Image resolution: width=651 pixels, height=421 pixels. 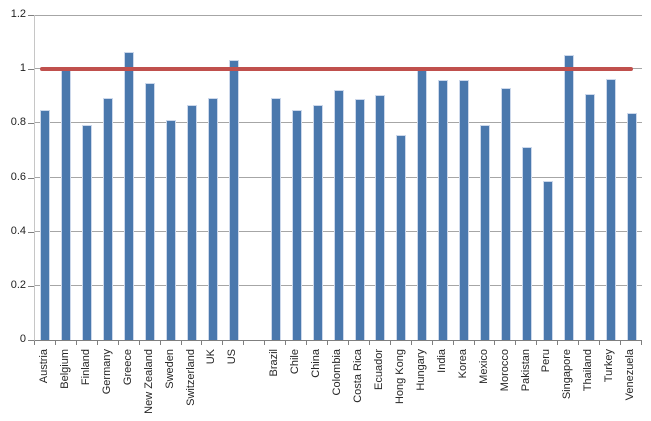 What do you see at coordinates (462, 364) in the screenshot?
I see `x-tick-label: Korea` at bounding box center [462, 364].